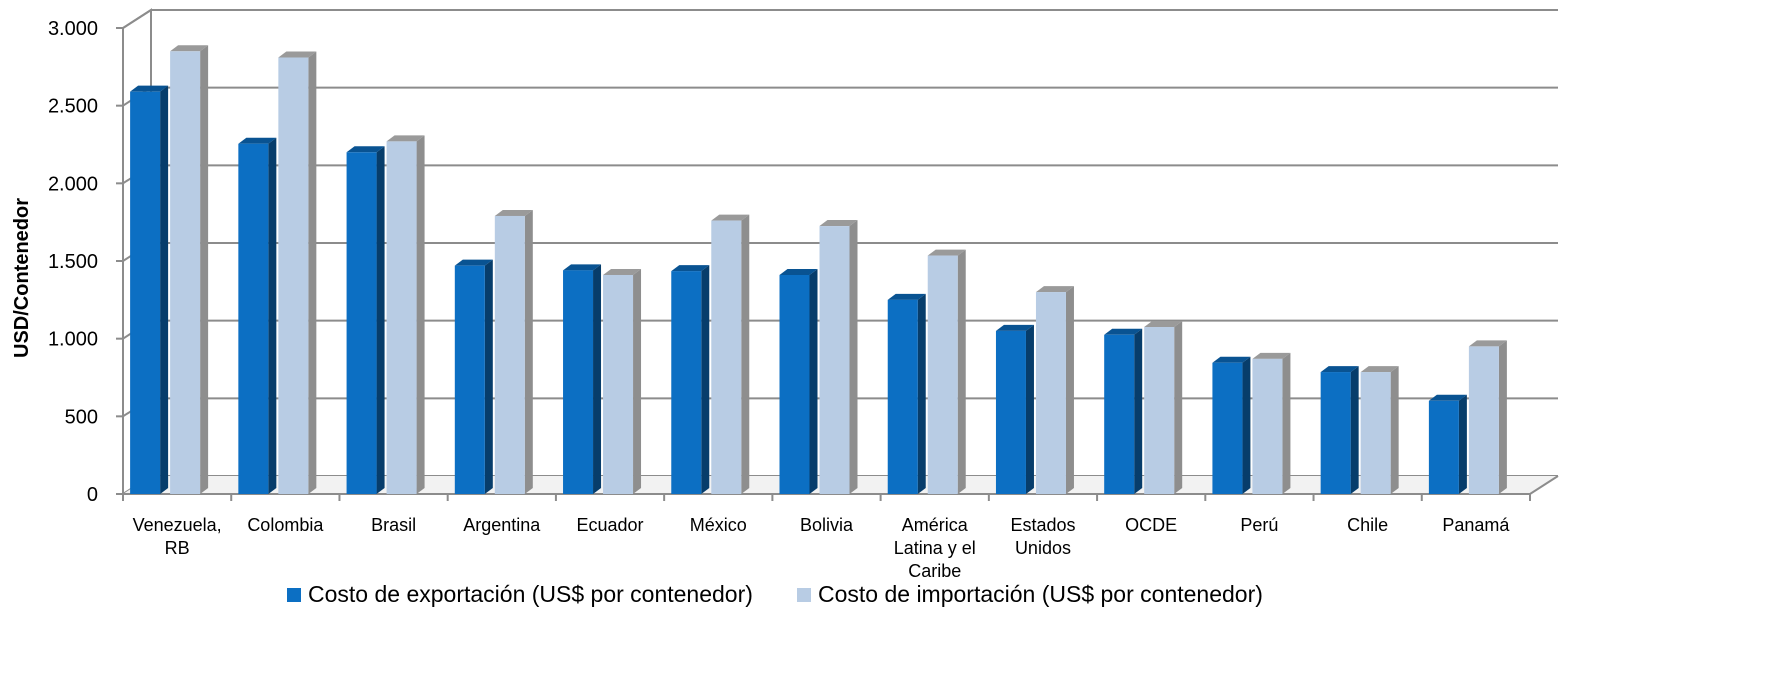  What do you see at coordinates (177, 536) in the screenshot?
I see `x-tick-label: Venezuela, RB` at bounding box center [177, 536].